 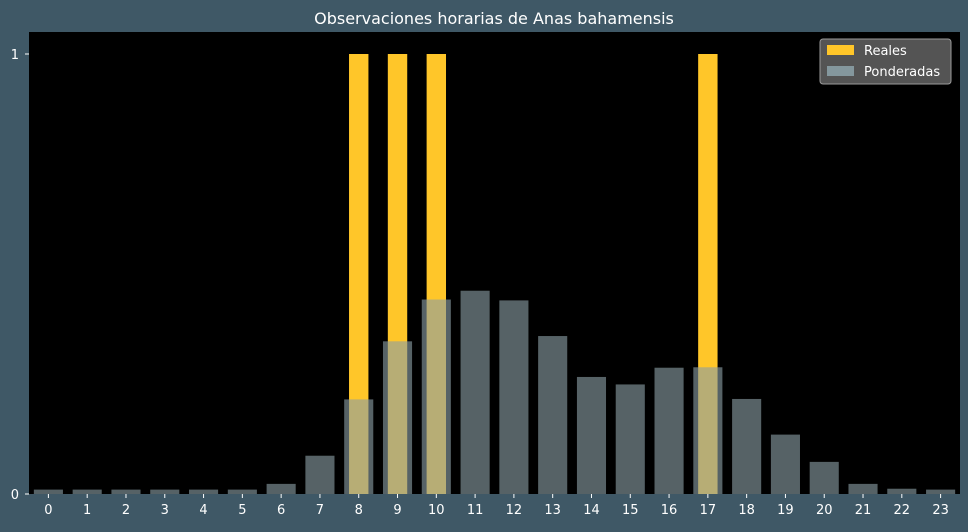 What do you see at coordinates (436, 510) in the screenshot?
I see `x-tick-label-10: 10` at bounding box center [436, 510].